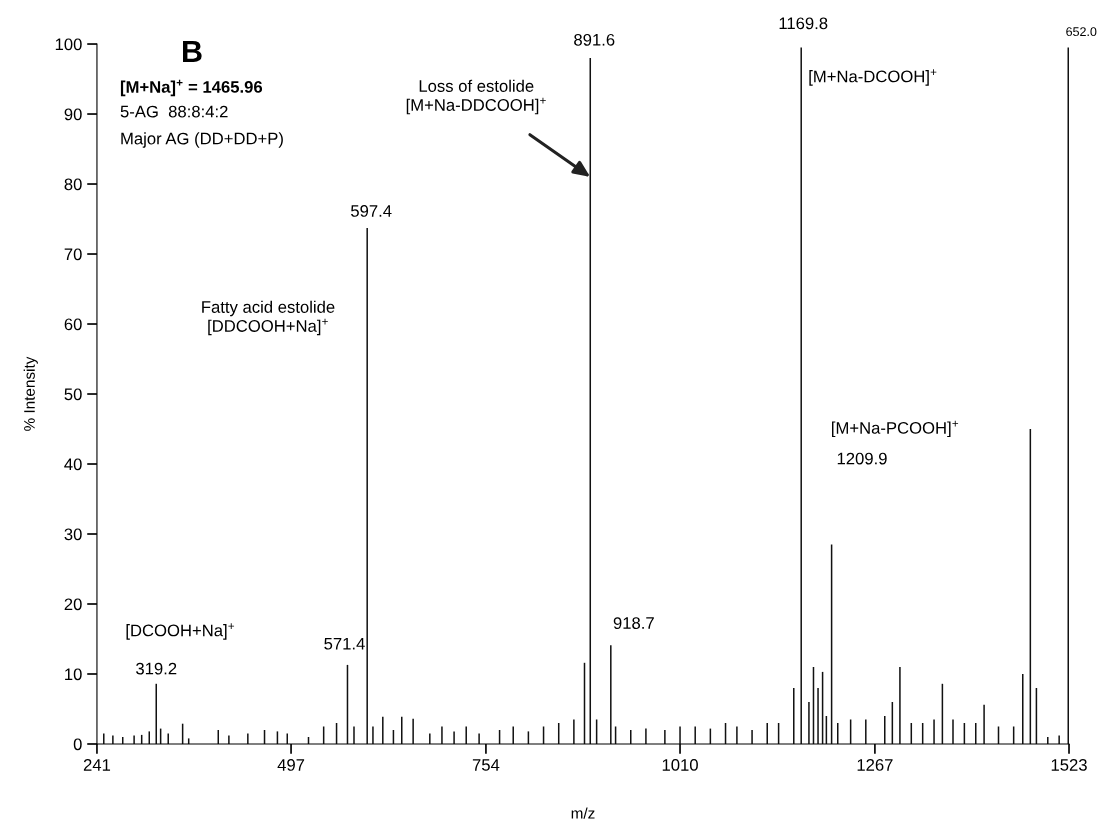  Describe the element at coordinates (862, 458) in the screenshot. I see `annotation: 1209.9` at that location.